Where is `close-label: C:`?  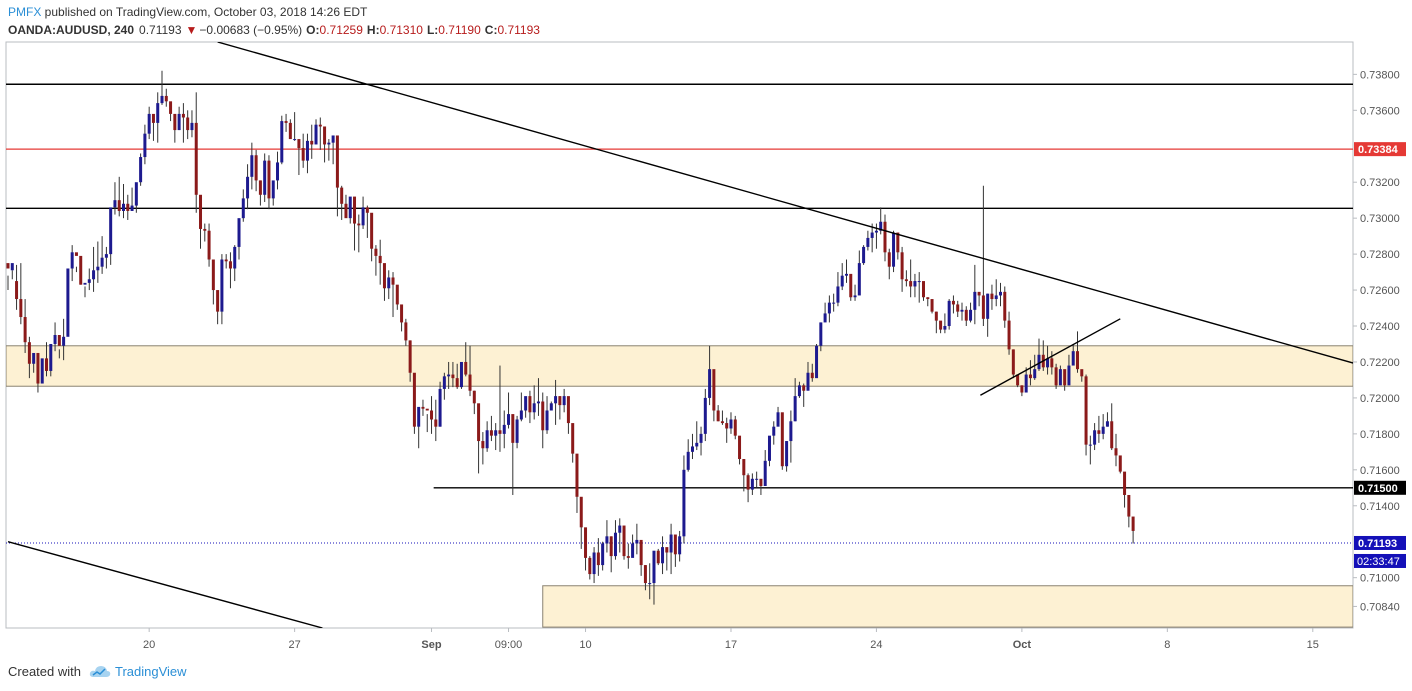 close-label: C: is located at coordinates (491, 30).